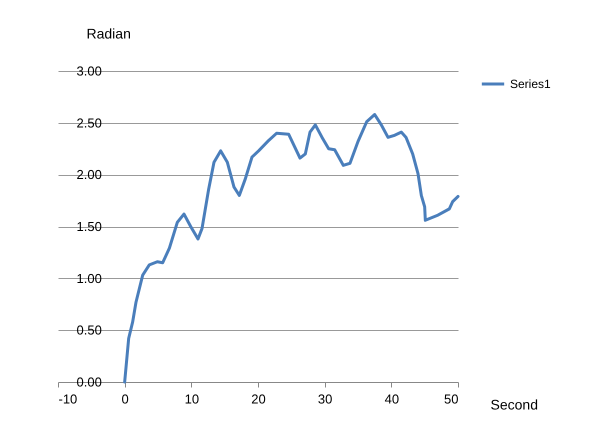 This screenshot has width=604, height=430. What do you see at coordinates (108, 34) in the screenshot?
I see `y-axis-title: Radian` at bounding box center [108, 34].